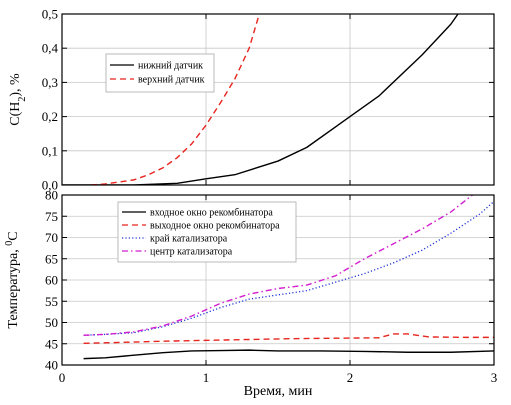  Describe the element at coordinates (13, 235) in the screenshot. I see `y-axis-title-part: С` at that location.